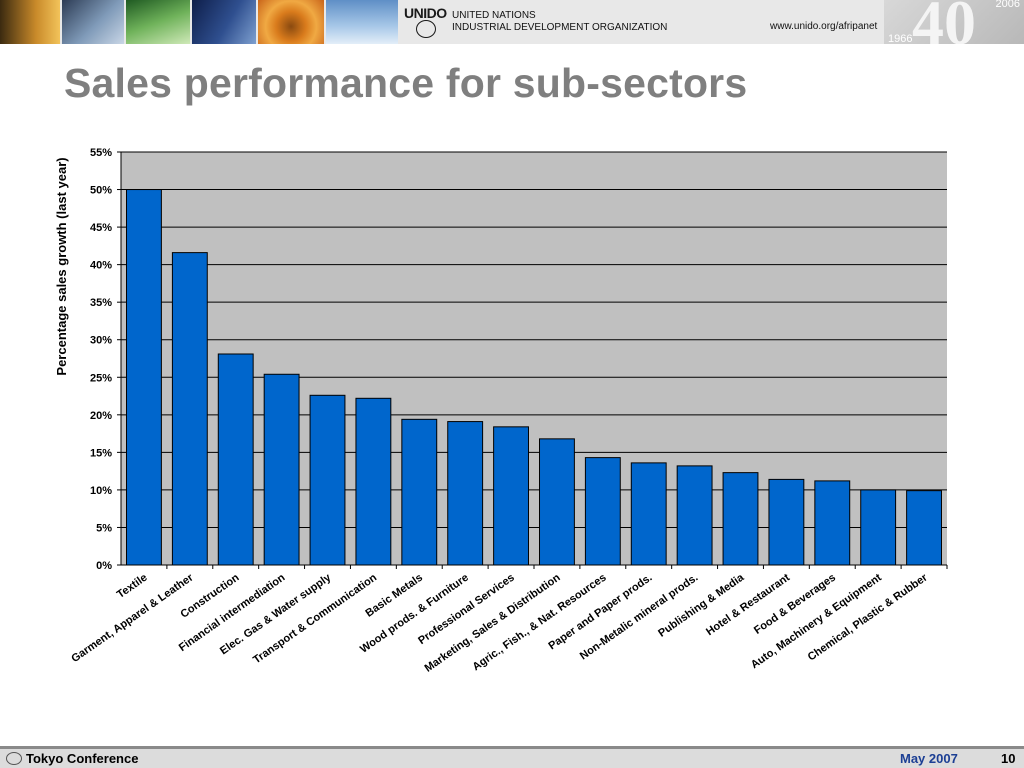  Describe the element at coordinates (426, 29) in the screenshot. I see `un-emblem-icon` at that location.